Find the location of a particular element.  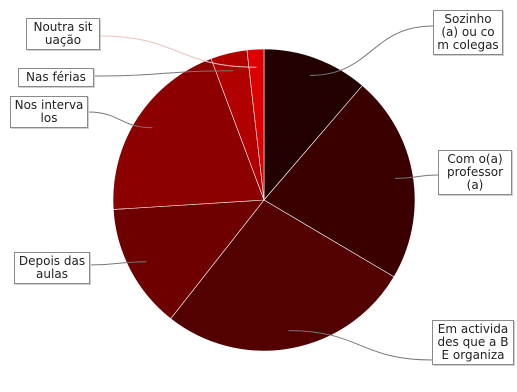

leader-line-com-professor is located at coordinates (417, 176).